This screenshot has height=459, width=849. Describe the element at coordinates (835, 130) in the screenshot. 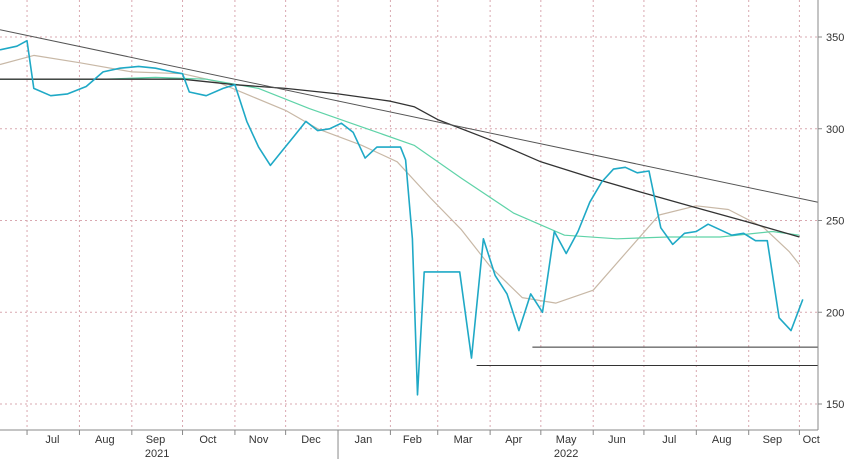

I see `y-tick-label: 300` at that location.